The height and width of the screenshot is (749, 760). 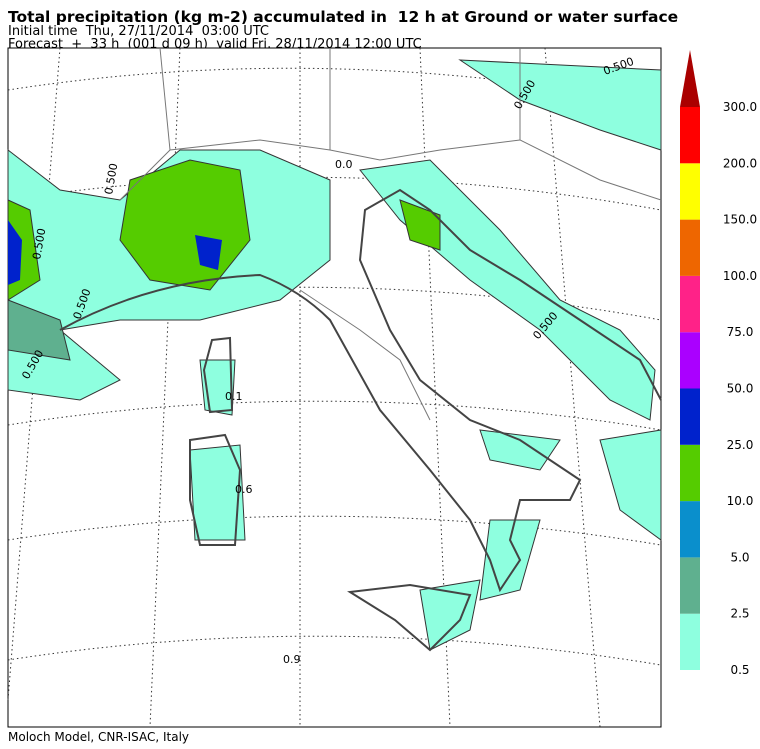 What do you see at coordinates (234, 396) in the screenshot?
I see `contour-label: 0.1` at bounding box center [234, 396].